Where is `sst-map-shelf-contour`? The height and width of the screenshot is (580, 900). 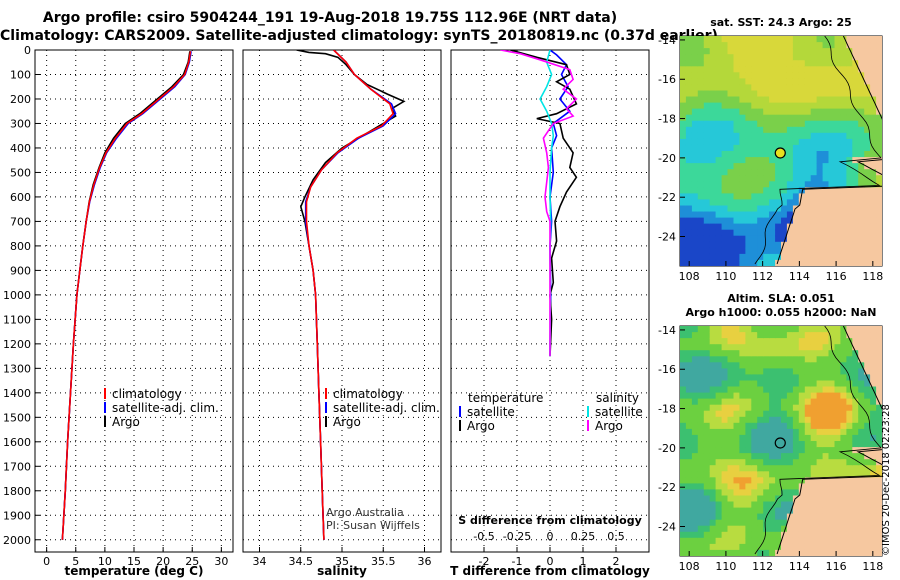
sst-map-shelf-contour is located at coordinates (818, 150).